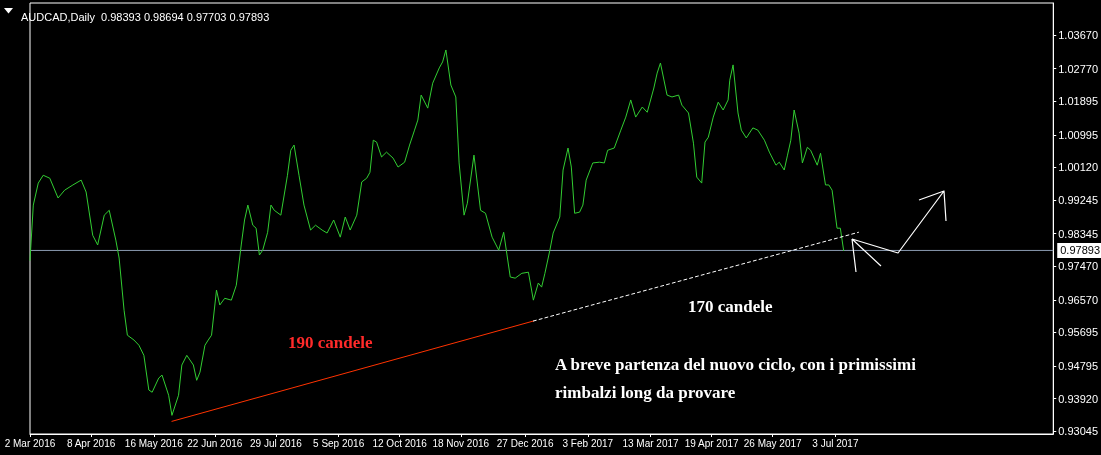 This screenshot has width=1101, height=455. What do you see at coordinates (154, 443) in the screenshot?
I see `x-tick-label: 16 May 2016` at bounding box center [154, 443].